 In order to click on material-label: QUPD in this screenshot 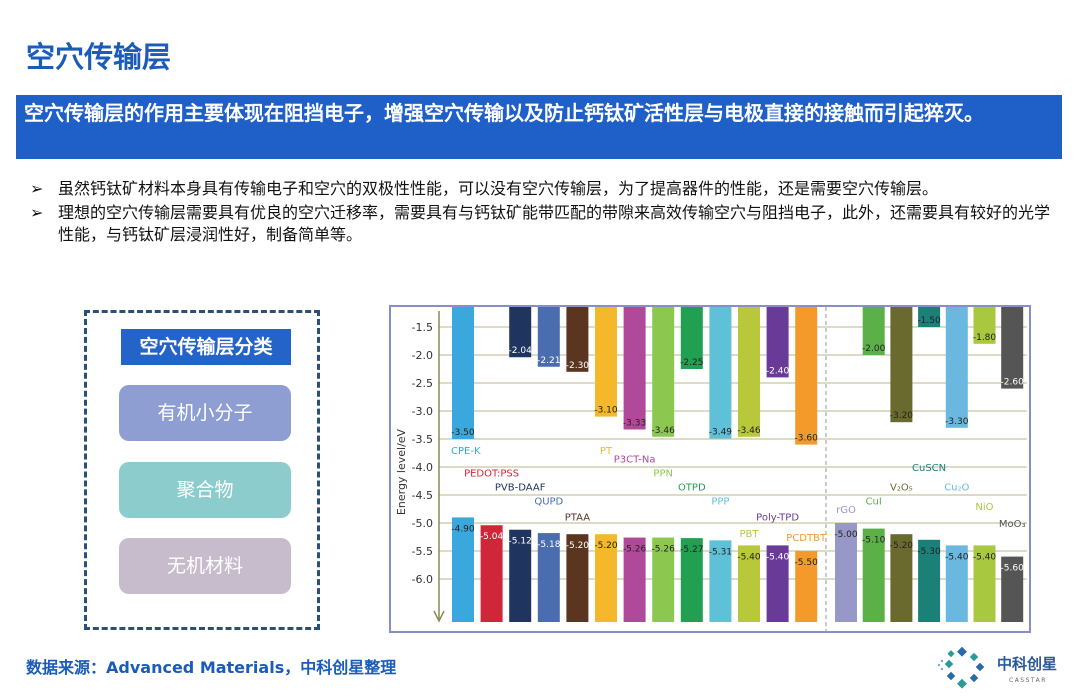, I will do `click(548, 502)`.